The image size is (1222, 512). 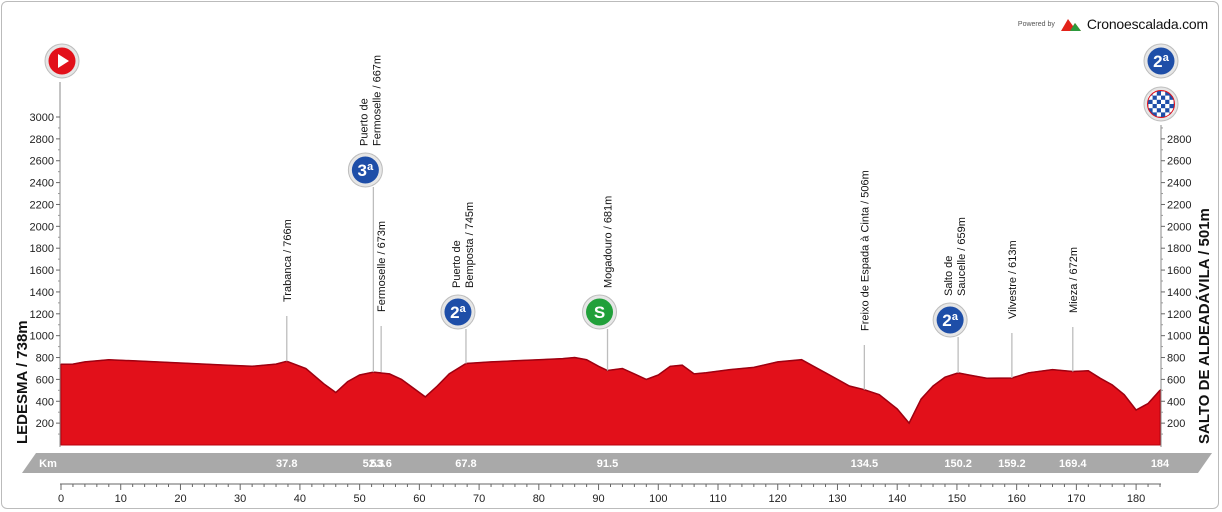 I want to click on badge-text: 3ª, so click(x=366, y=170).